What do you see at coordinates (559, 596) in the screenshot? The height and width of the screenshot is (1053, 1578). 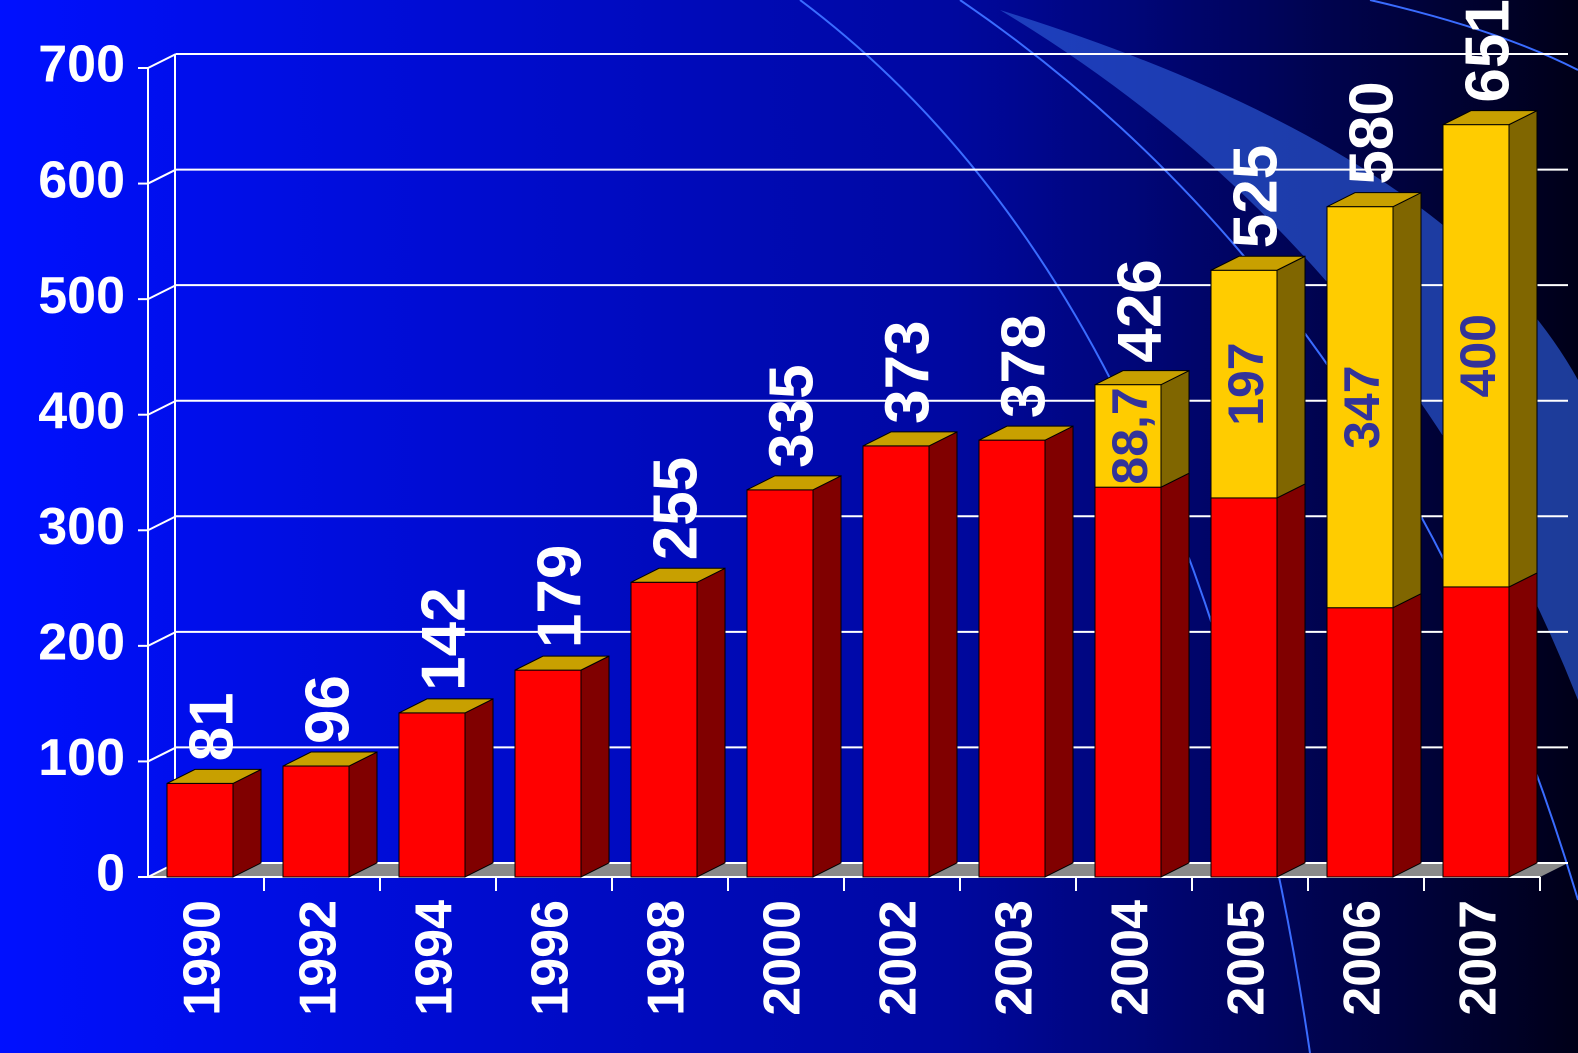 I see `total-label: 179` at bounding box center [559, 596].